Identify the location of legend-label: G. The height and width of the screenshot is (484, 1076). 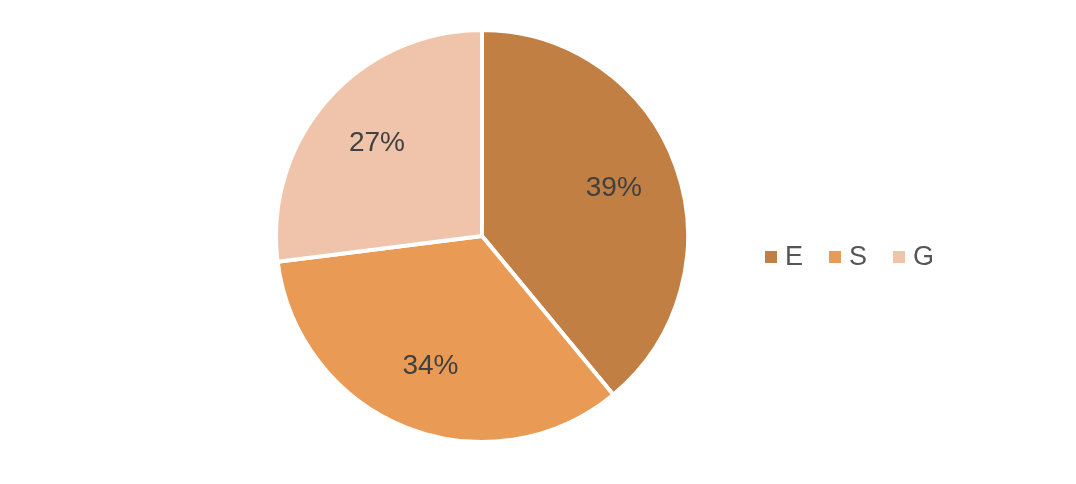
(924, 256).